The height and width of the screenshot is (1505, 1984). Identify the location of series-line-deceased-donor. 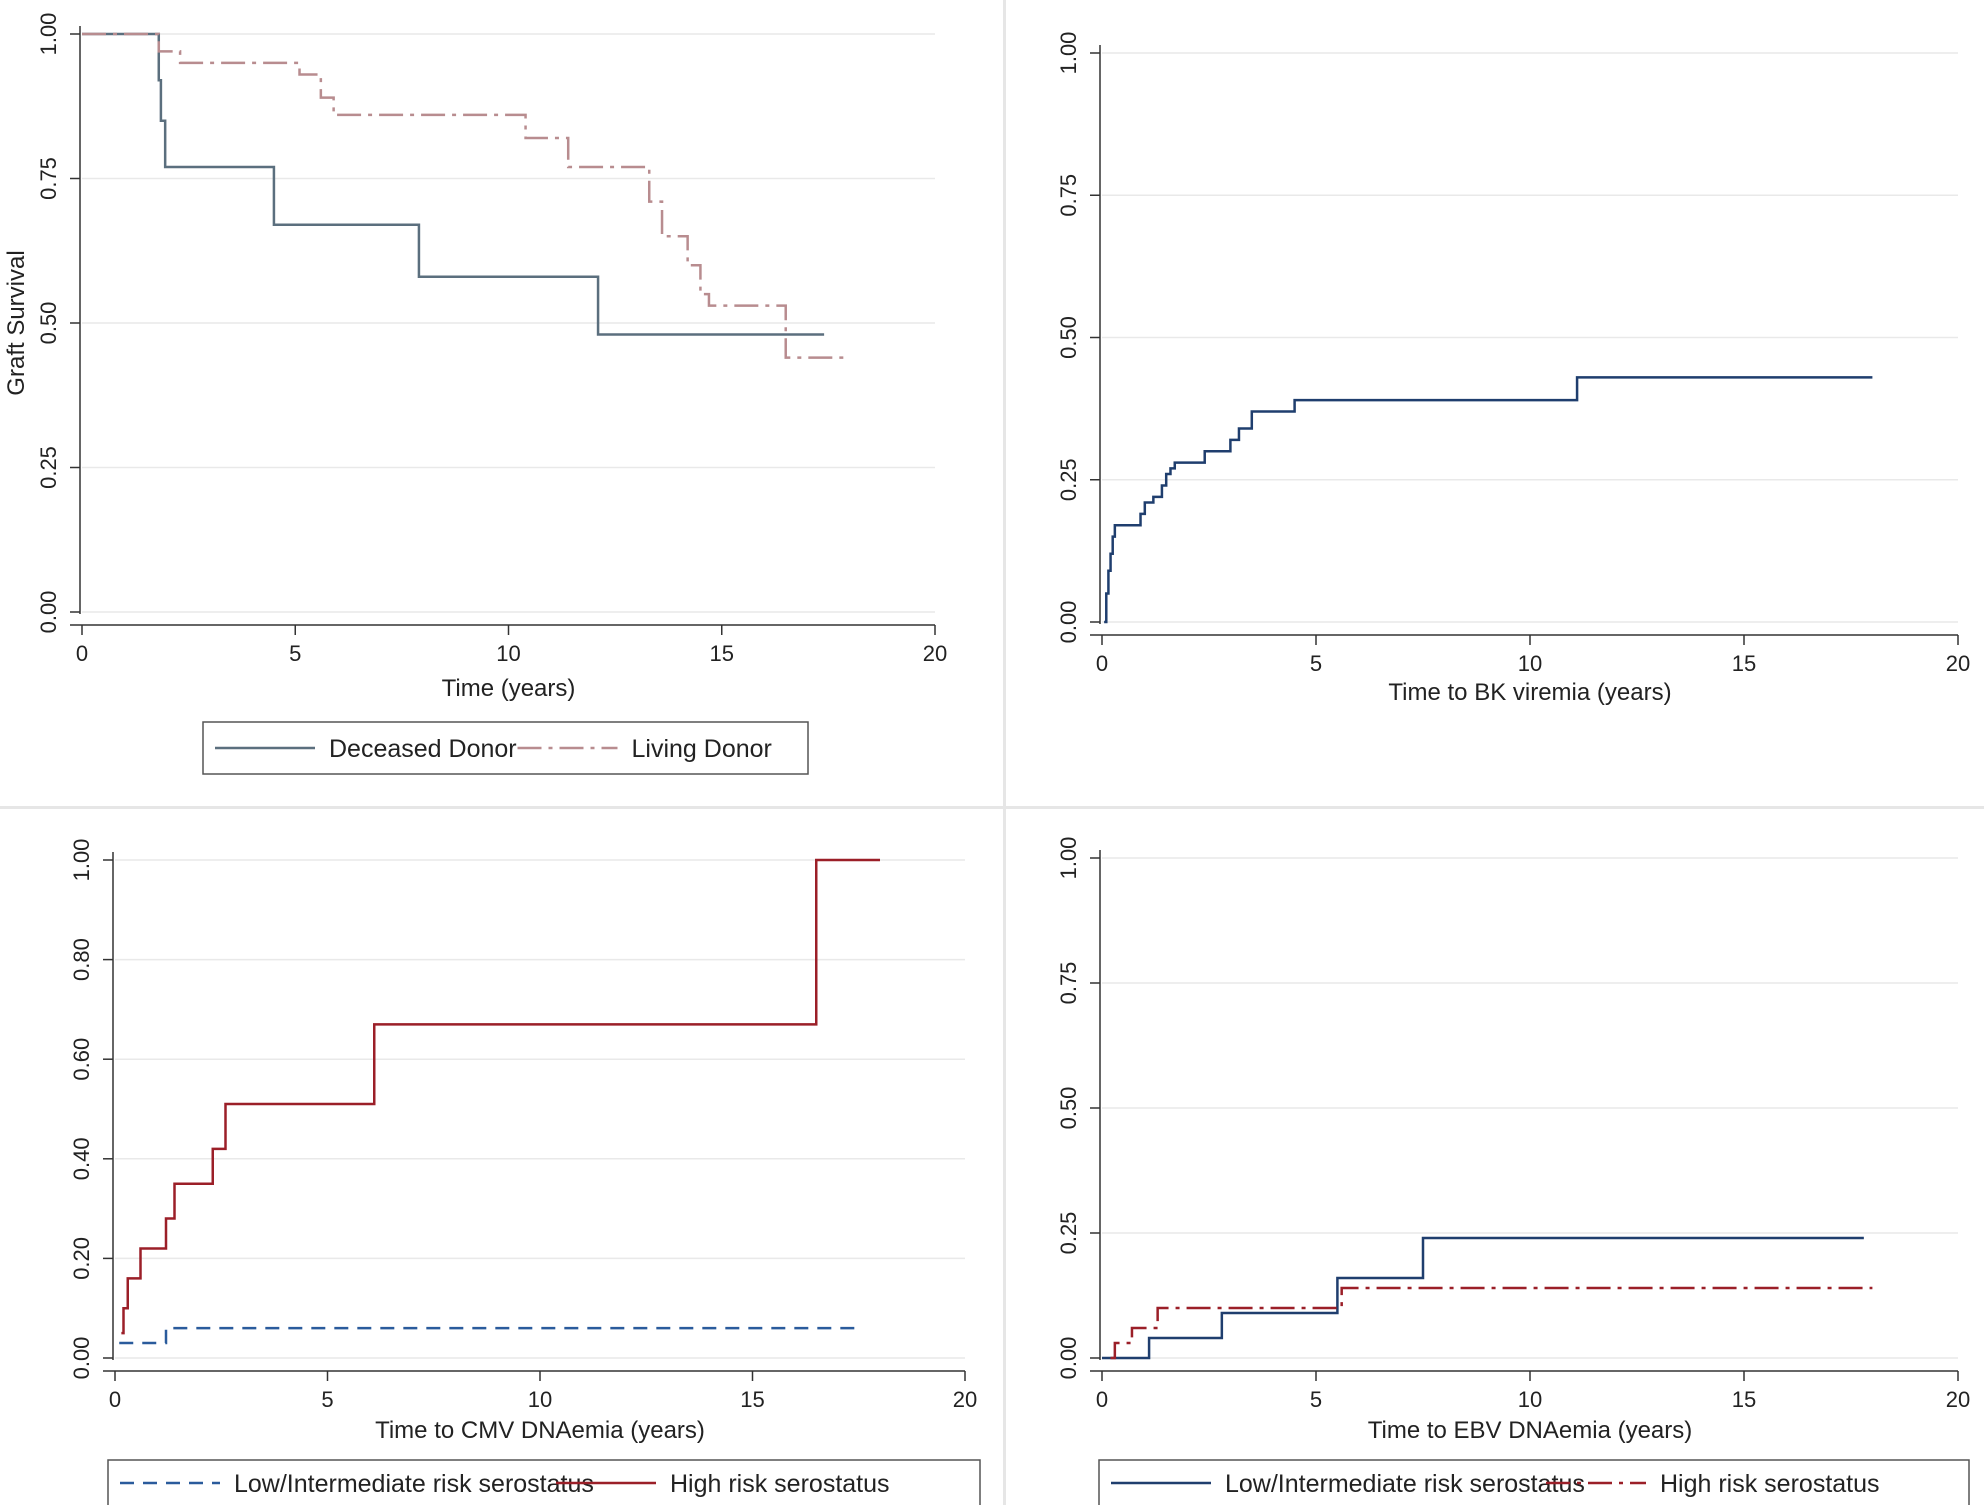
(453, 184).